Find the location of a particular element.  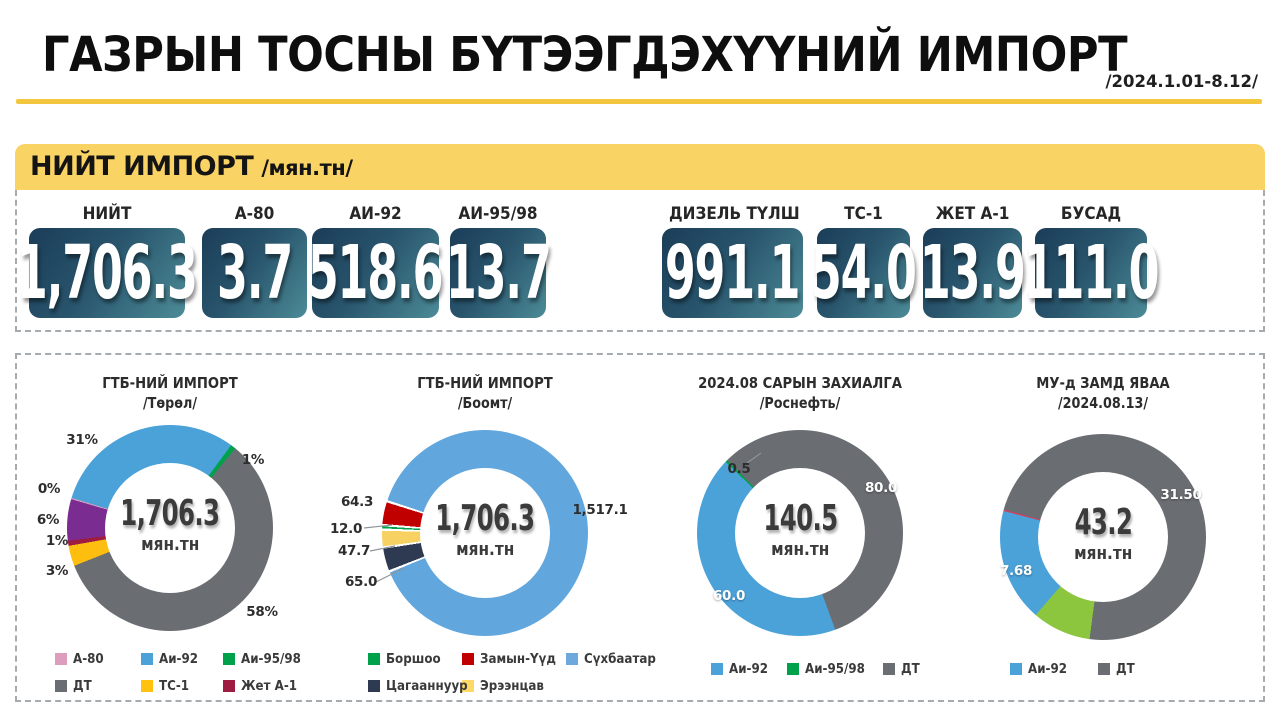

stat-value: 13.7 is located at coordinates (498, 273).